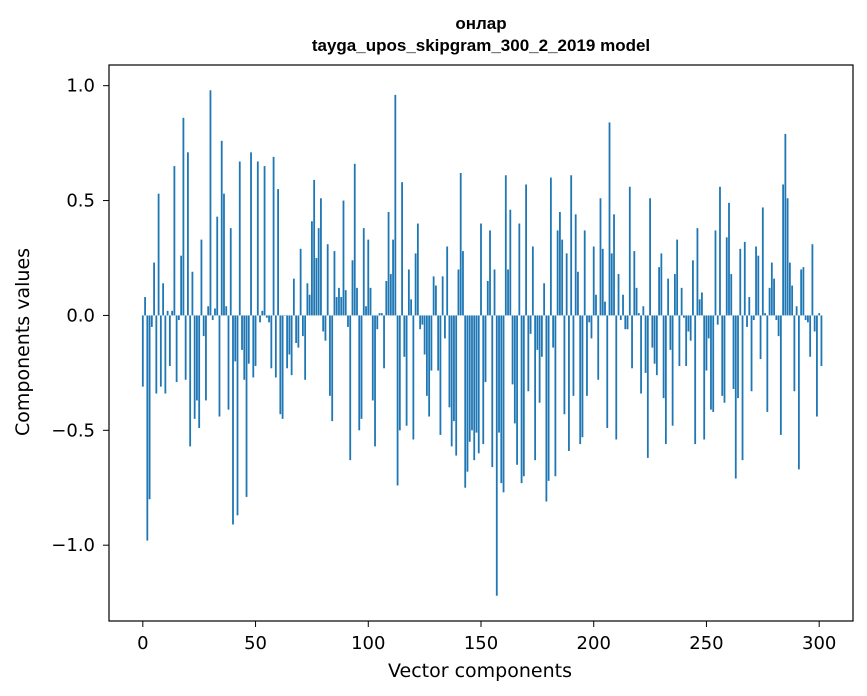 This screenshot has width=867, height=696. What do you see at coordinates (73, 545) in the screenshot?
I see `y-tick-label: −1.0` at bounding box center [73, 545].